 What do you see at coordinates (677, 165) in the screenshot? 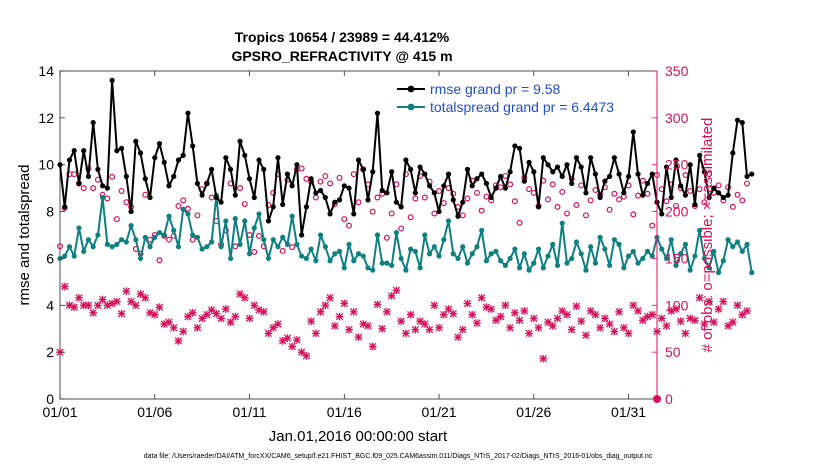
I see `y-tick-label-right: 250` at bounding box center [677, 165].